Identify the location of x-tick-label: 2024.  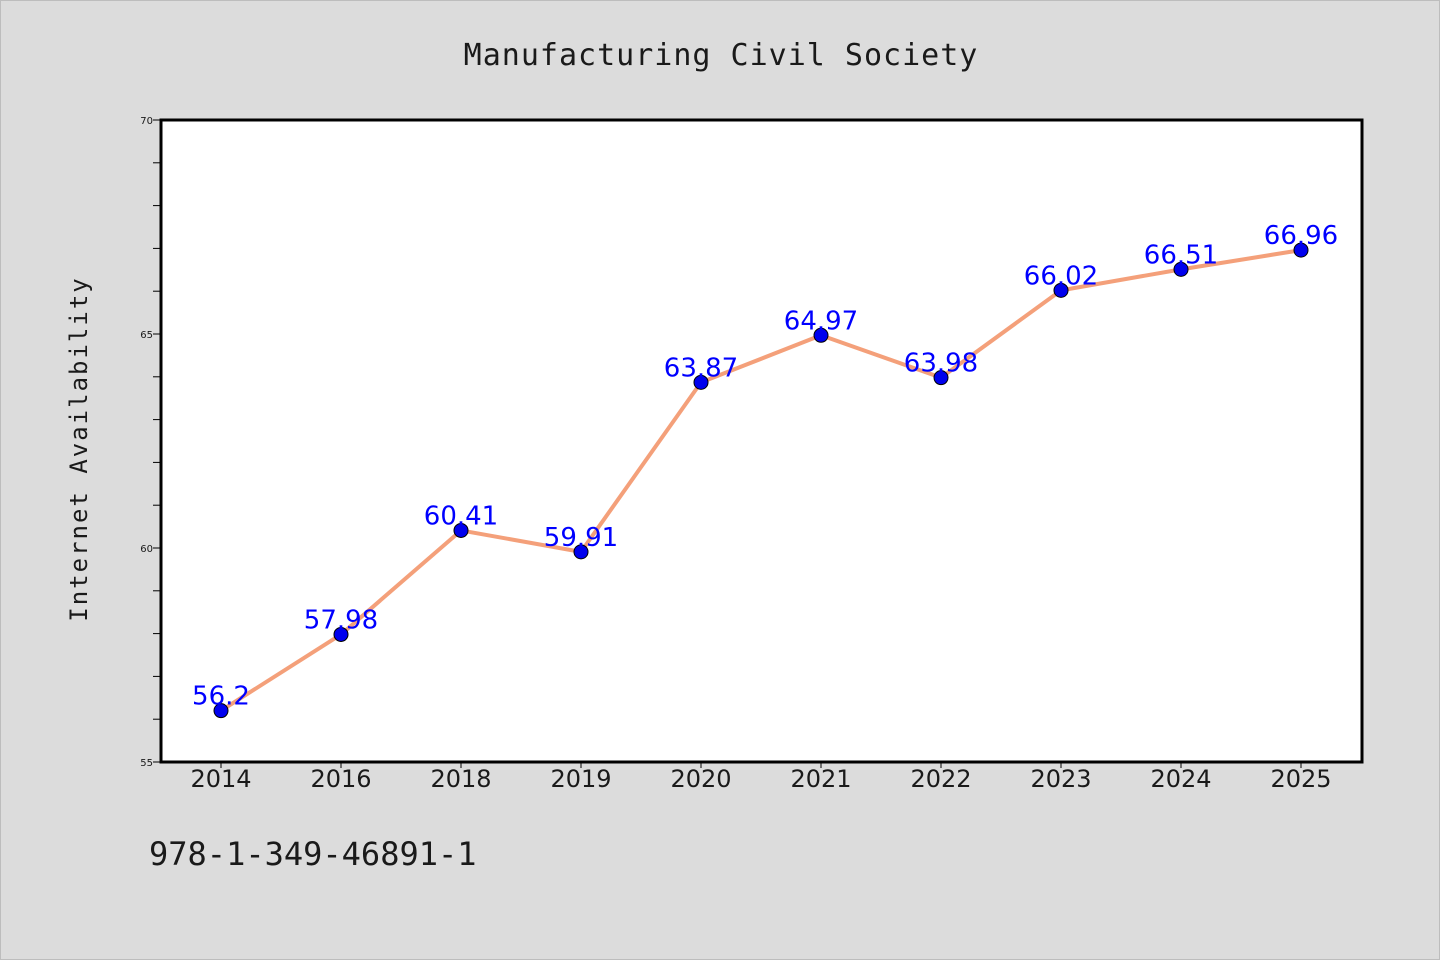
(1180, 779).